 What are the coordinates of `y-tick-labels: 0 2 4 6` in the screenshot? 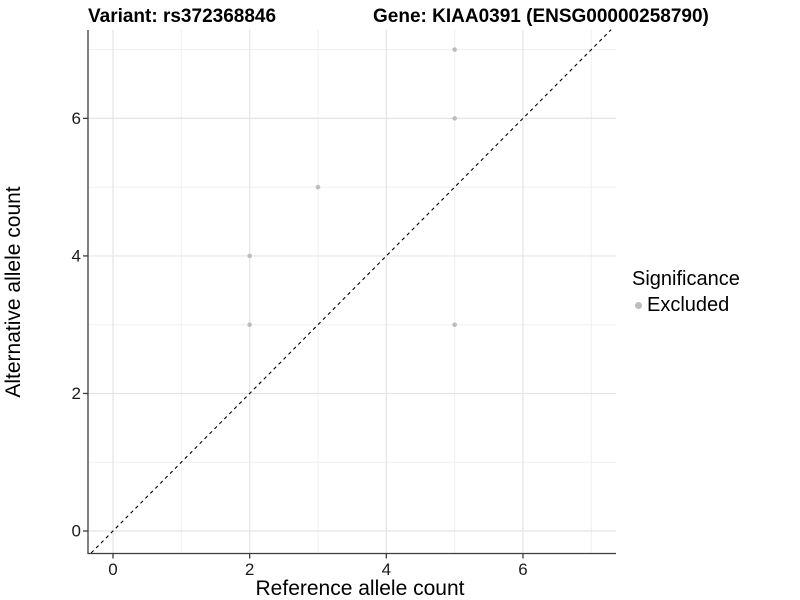 It's located at (76, 325).